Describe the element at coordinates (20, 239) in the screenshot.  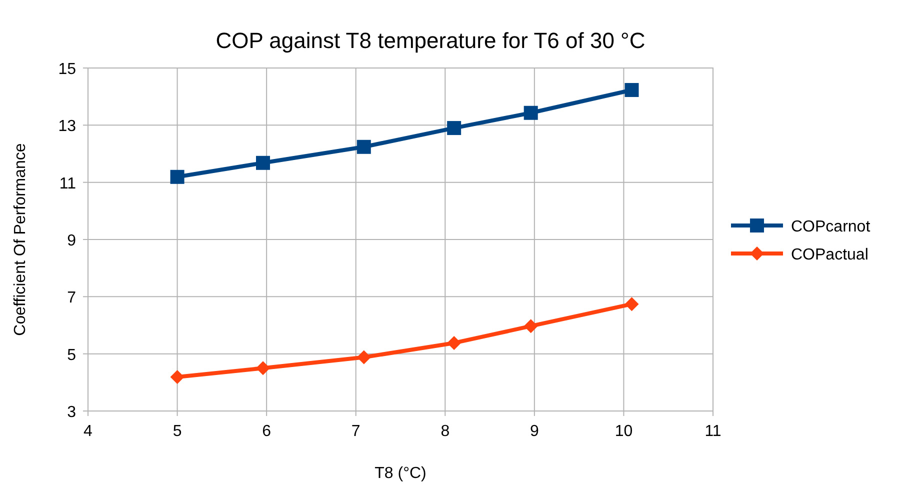
I see `y-axis-title: Coefficient Of Performance` at that location.